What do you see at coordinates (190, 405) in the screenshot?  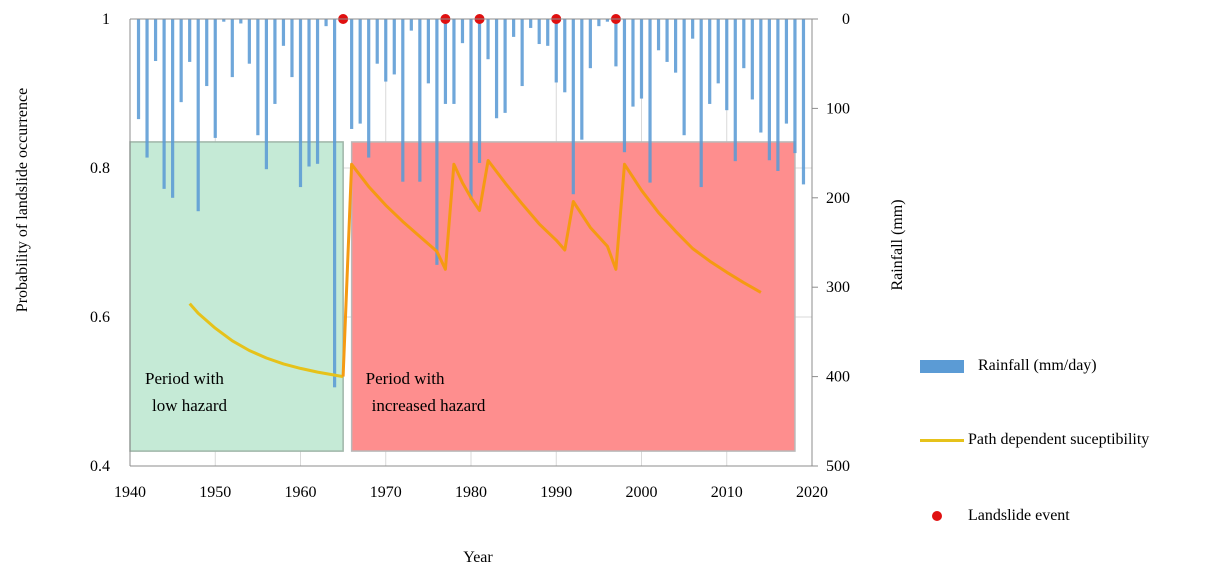 I see `hazard-region-label: low hazard` at bounding box center [190, 405].